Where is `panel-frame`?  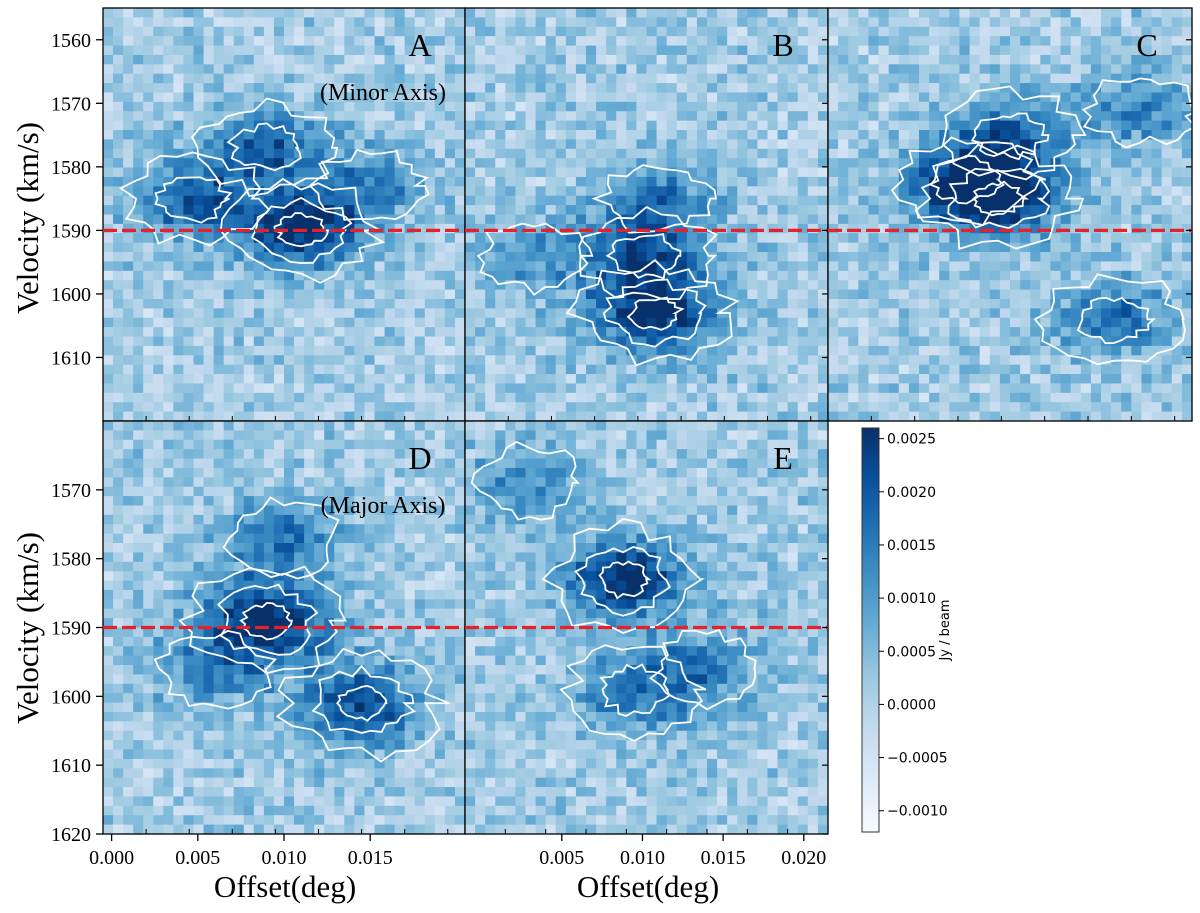
panel-frame is located at coordinates (1010, 214).